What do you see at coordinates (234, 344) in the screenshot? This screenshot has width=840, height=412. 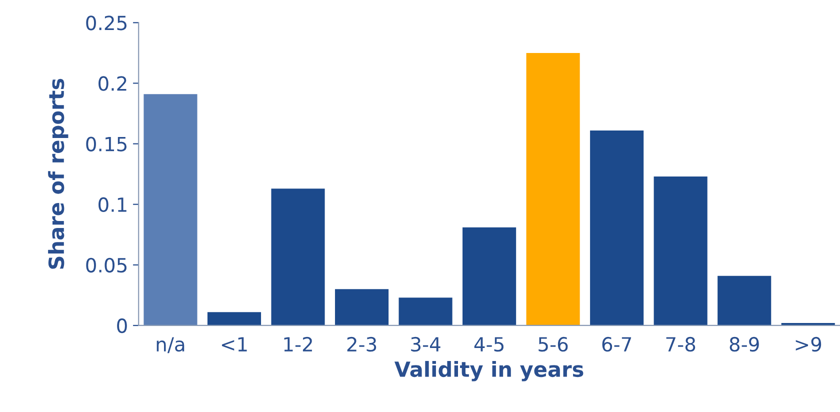 I see `x-tick-label: <1` at bounding box center [234, 344].